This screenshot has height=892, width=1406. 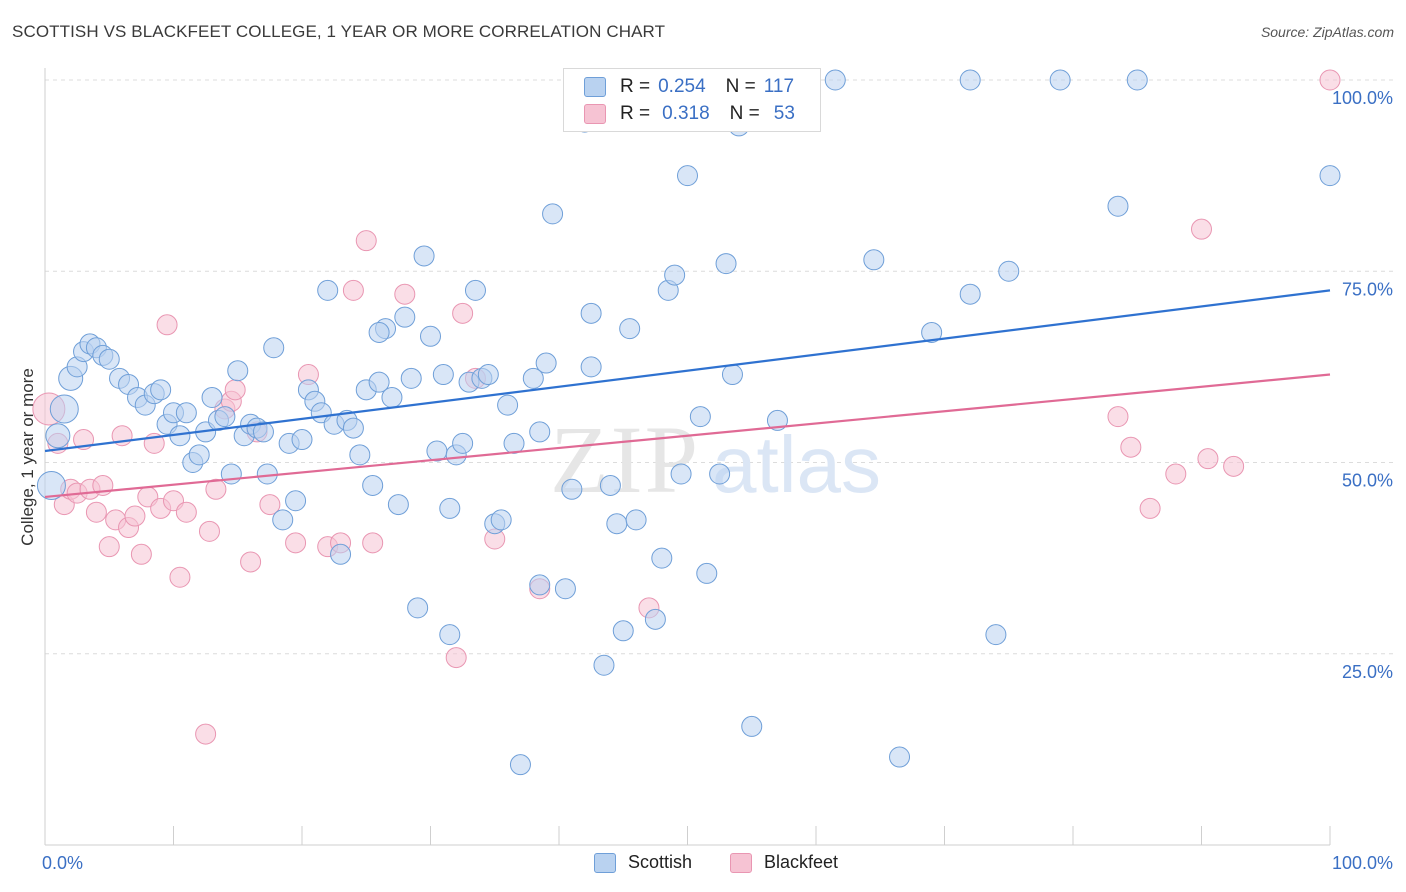 What do you see at coordinates (62, 863) in the screenshot?
I see `x-tick-label: 0.0%` at bounding box center [62, 863].